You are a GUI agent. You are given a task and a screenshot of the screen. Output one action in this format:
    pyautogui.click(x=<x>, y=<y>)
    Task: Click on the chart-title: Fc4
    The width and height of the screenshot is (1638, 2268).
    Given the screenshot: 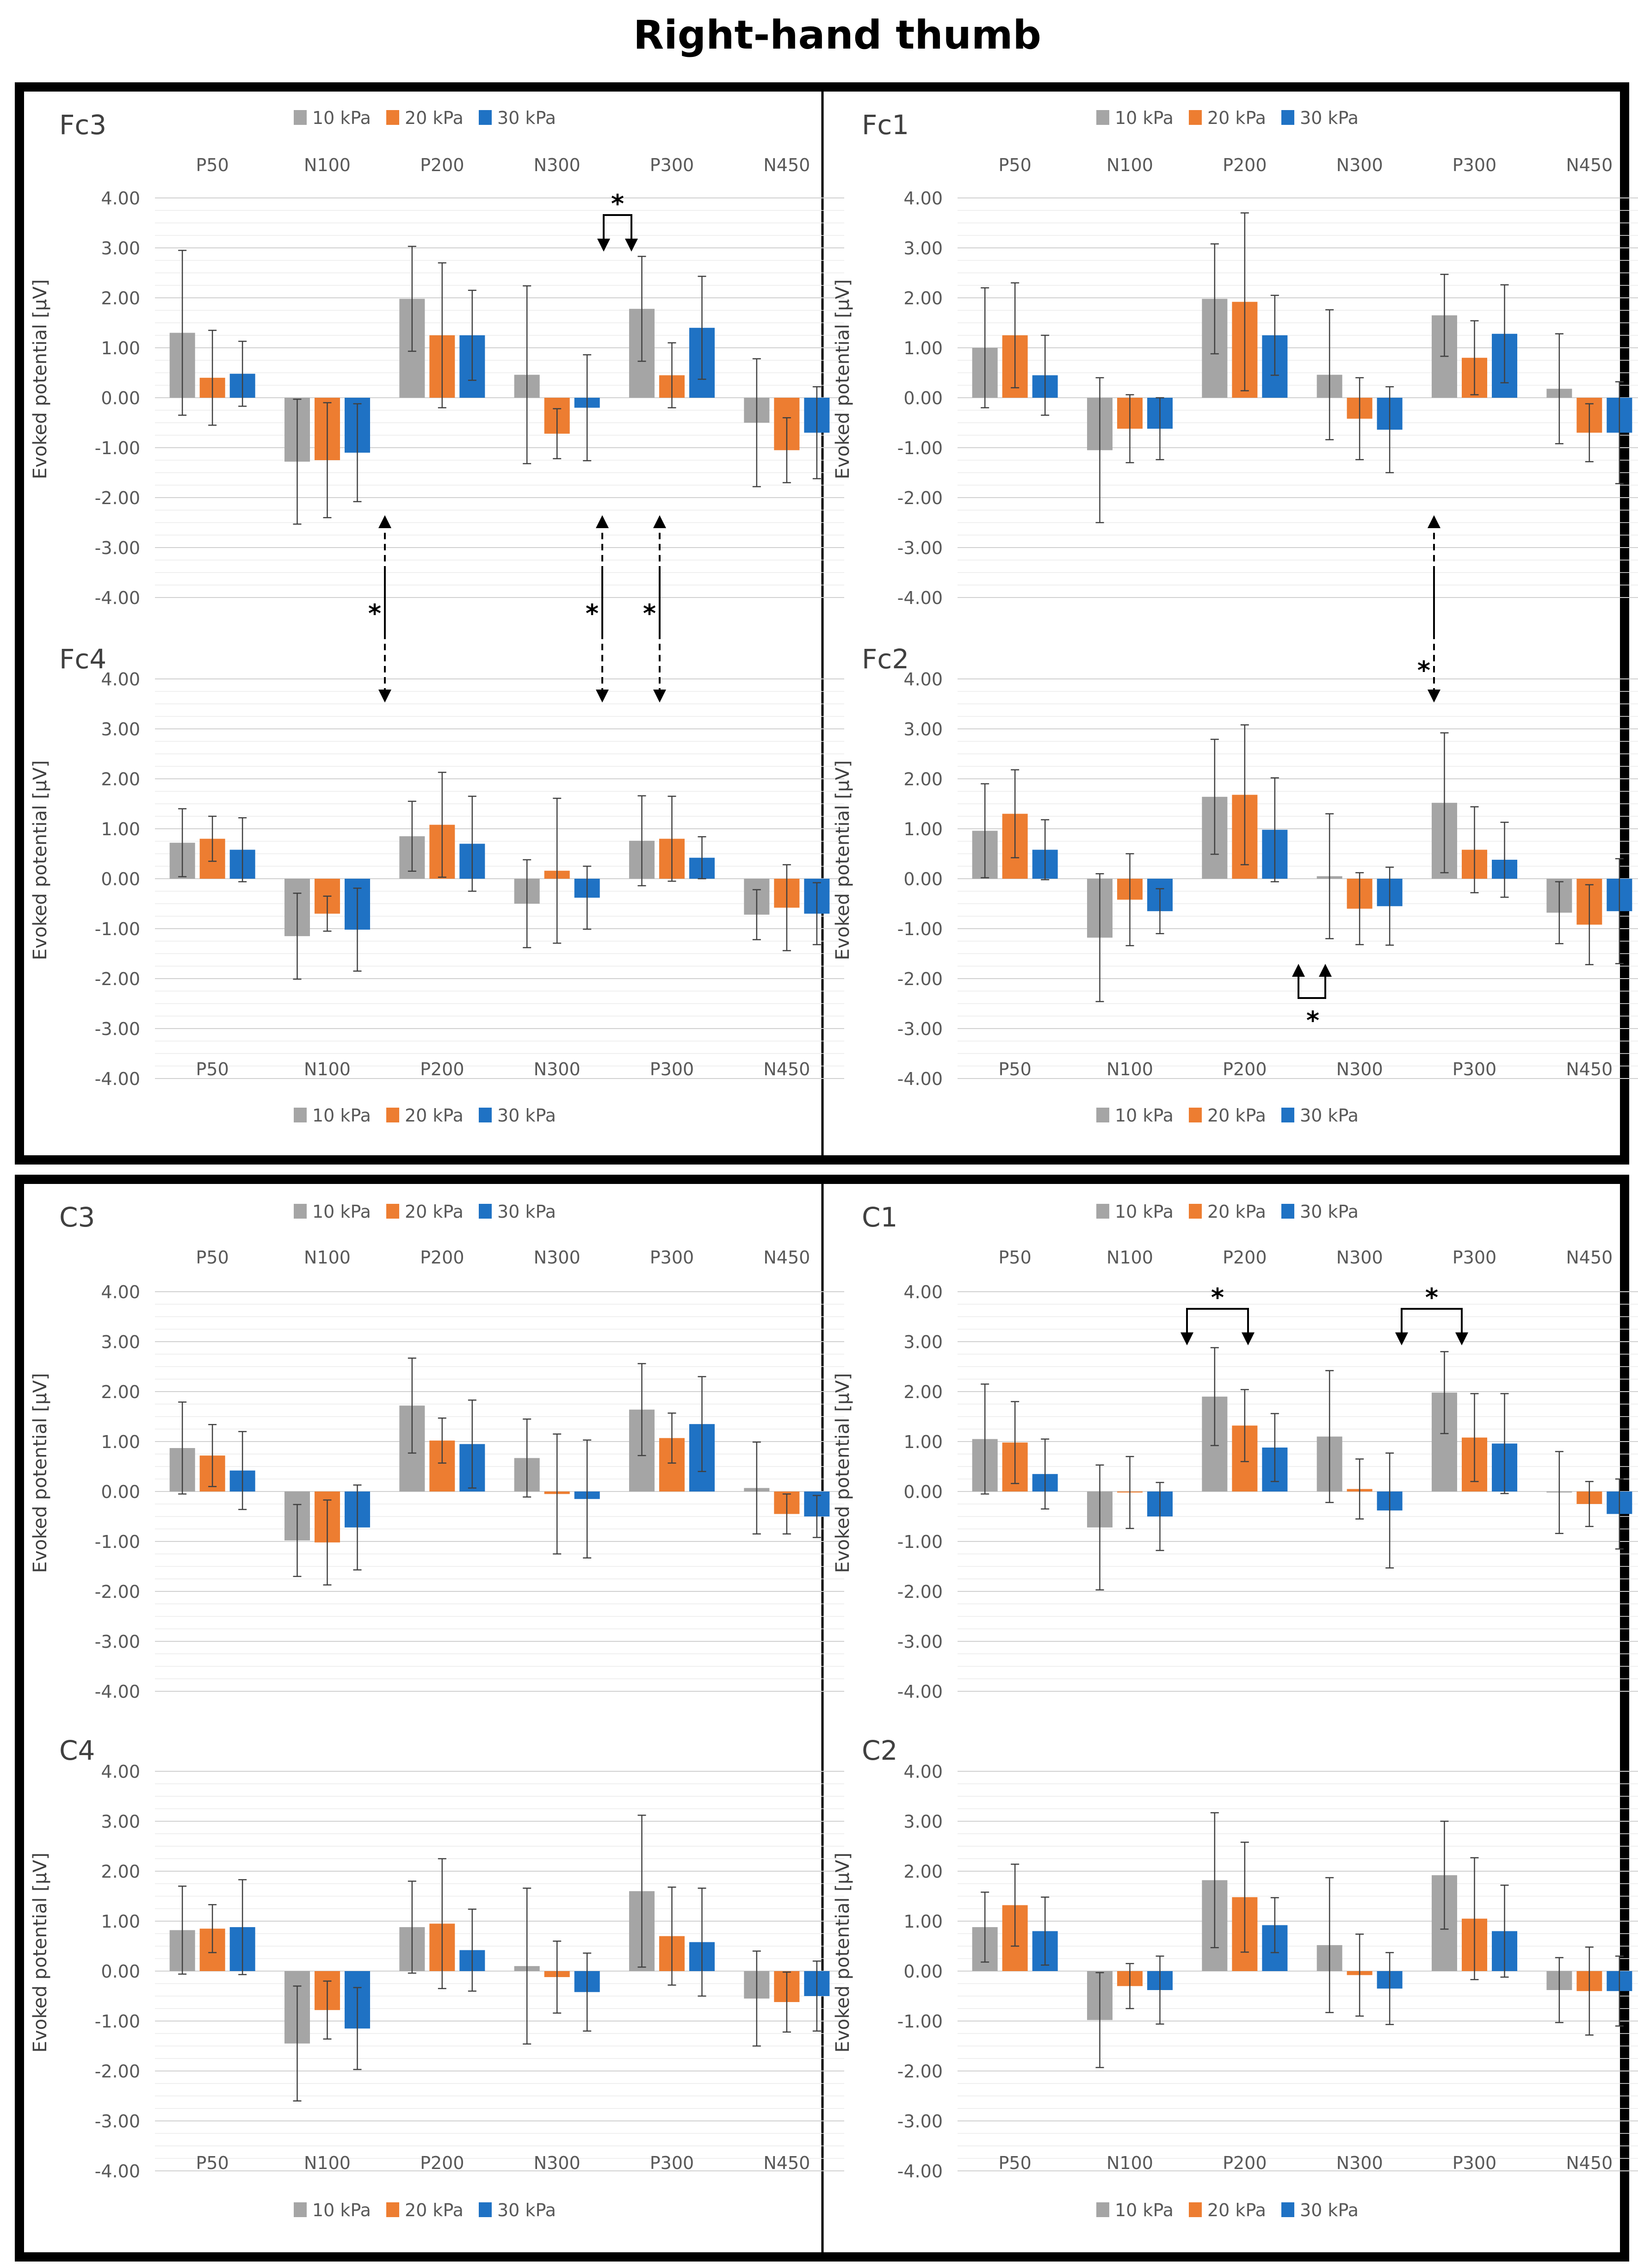 What is the action you would take?
    pyautogui.click(x=82, y=659)
    